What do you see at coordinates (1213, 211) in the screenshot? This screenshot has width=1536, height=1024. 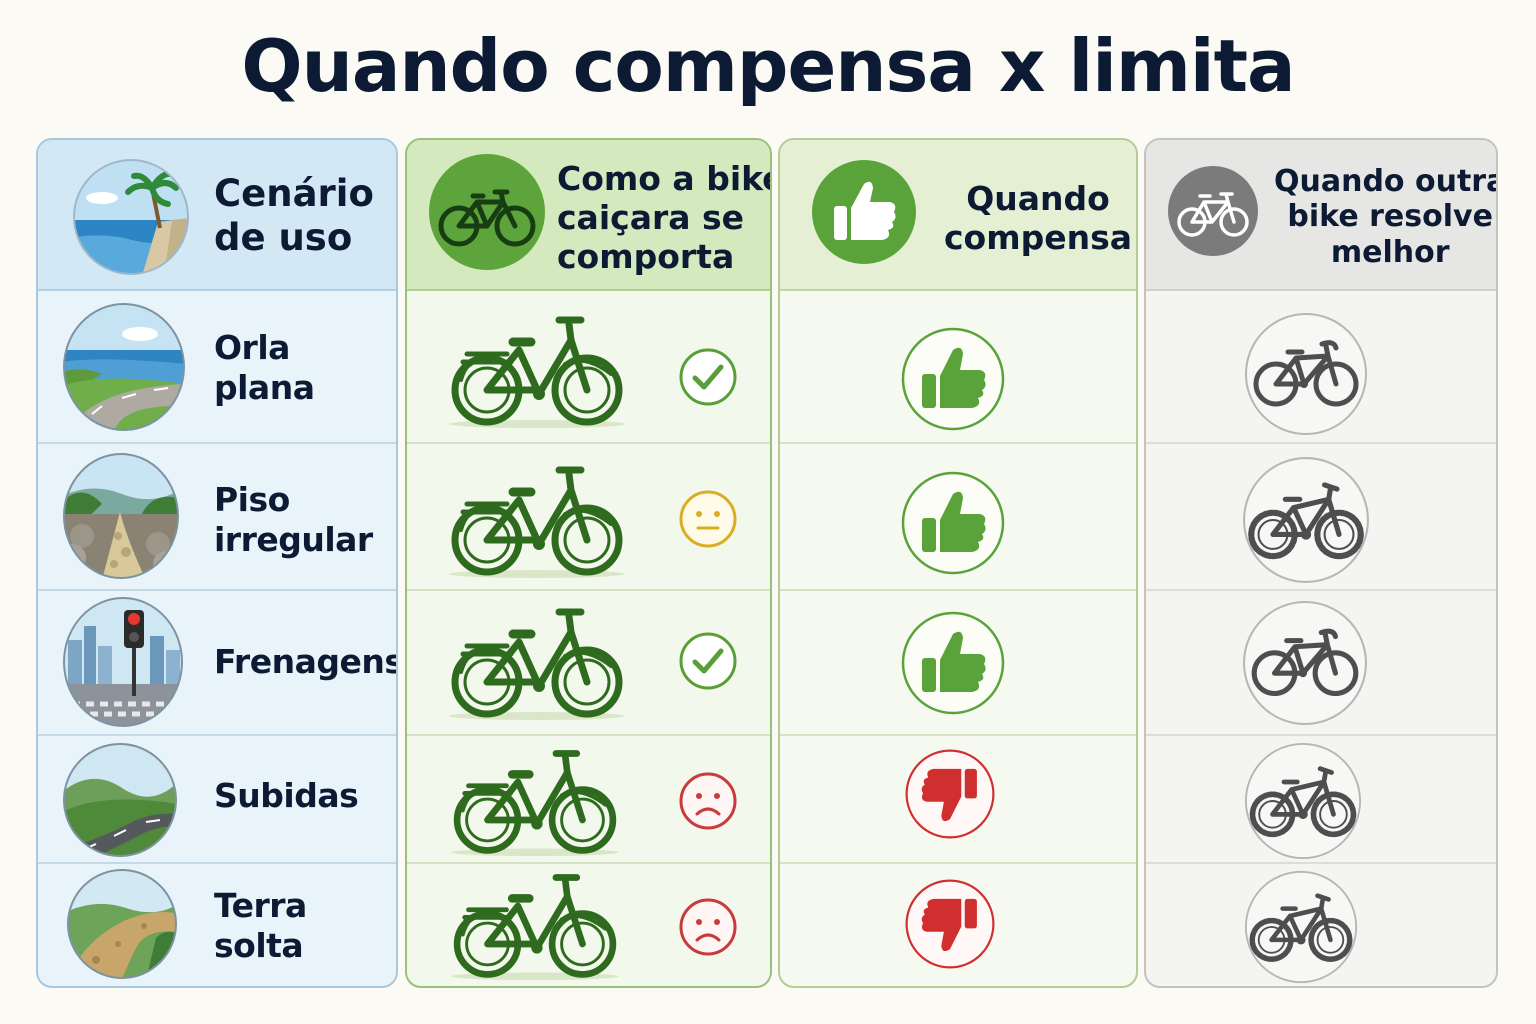 I see `bike-grey-circle-icon` at bounding box center [1213, 211].